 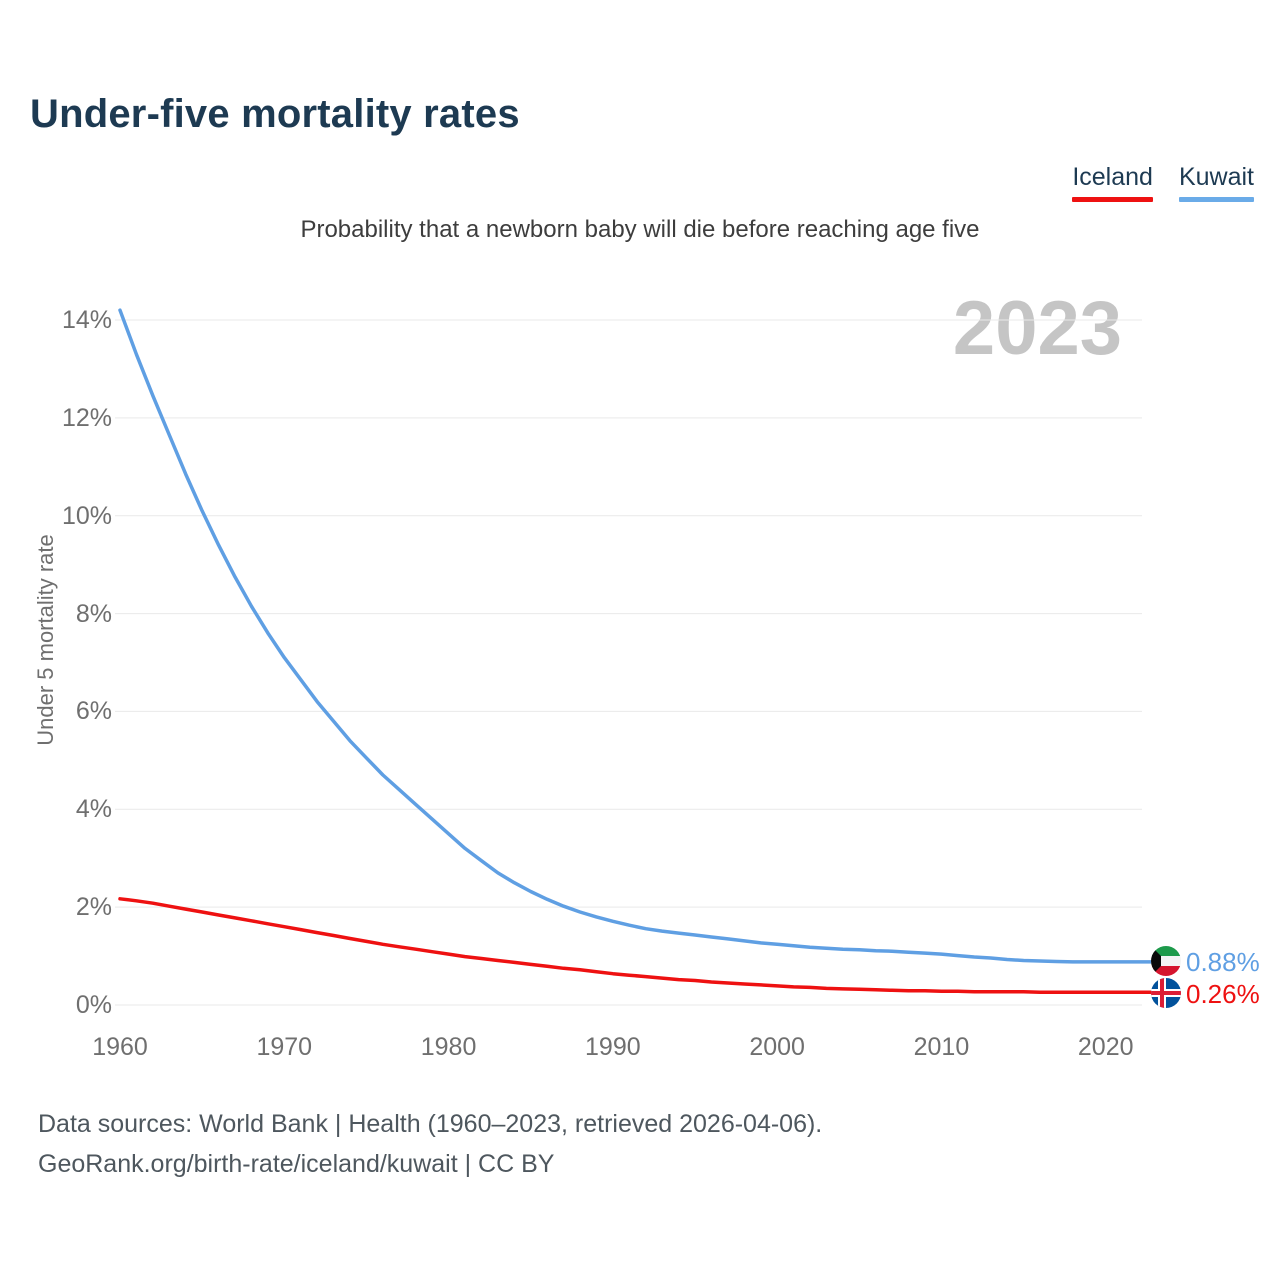 What do you see at coordinates (93, 1005) in the screenshot?
I see `y-tick-label-0: 0%` at bounding box center [93, 1005].